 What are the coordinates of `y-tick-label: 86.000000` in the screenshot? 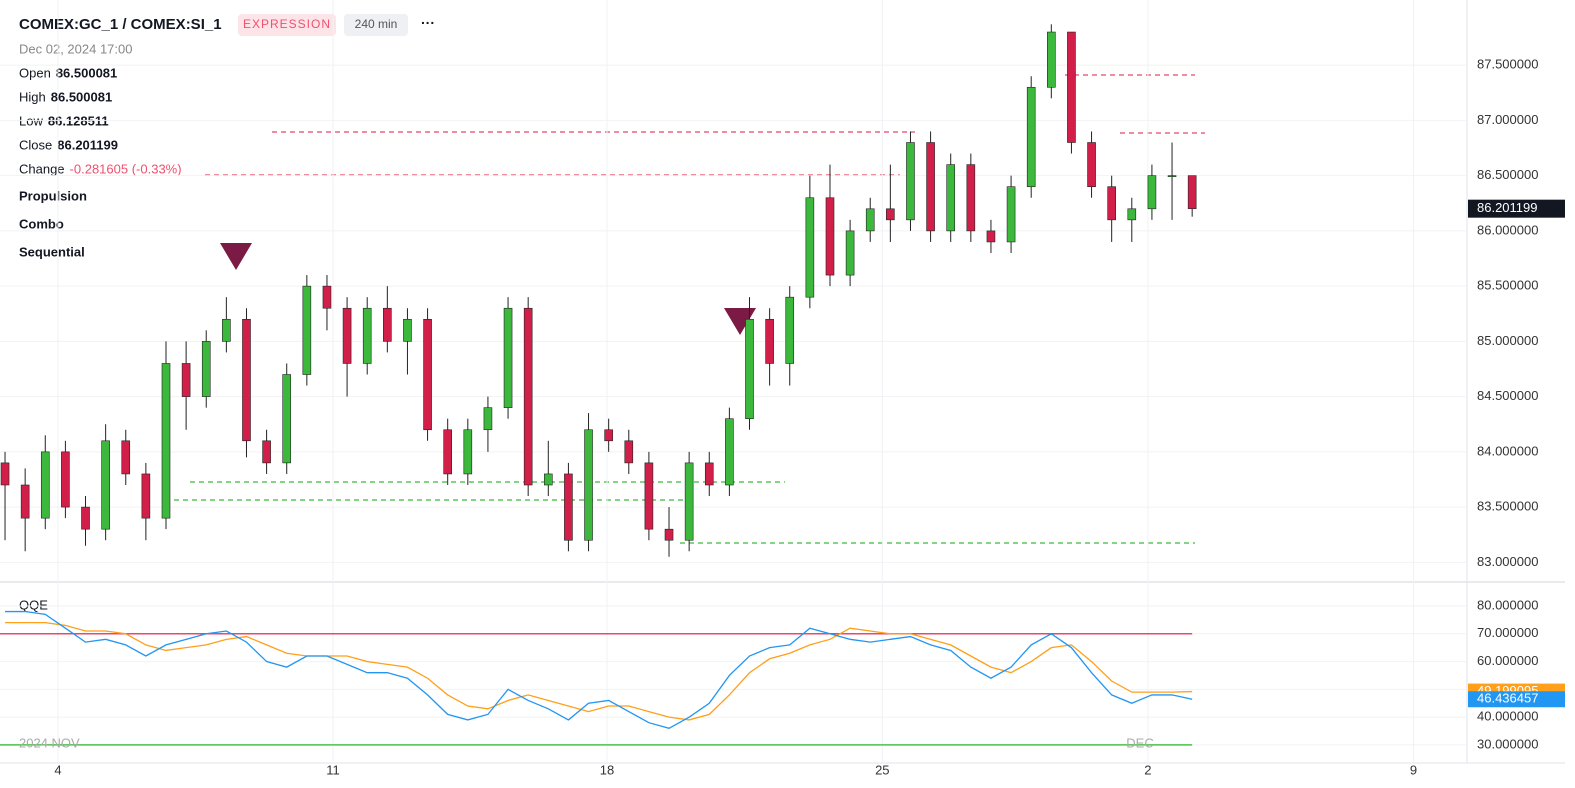 It's located at (1507, 229).